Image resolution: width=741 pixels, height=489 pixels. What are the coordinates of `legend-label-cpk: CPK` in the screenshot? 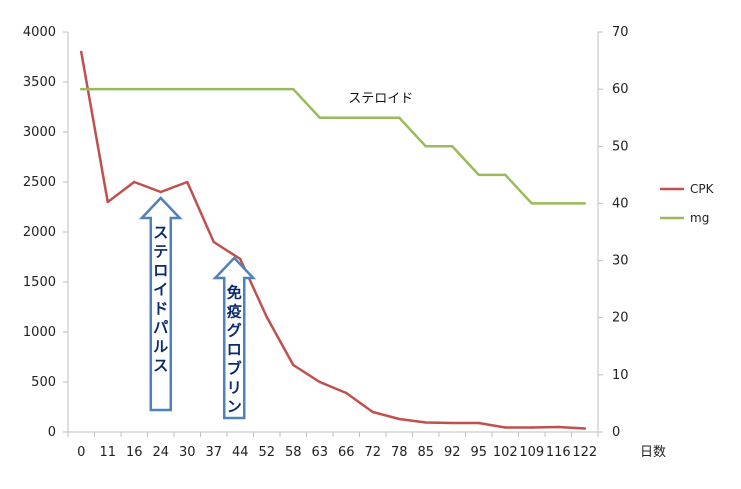 It's located at (702, 189).